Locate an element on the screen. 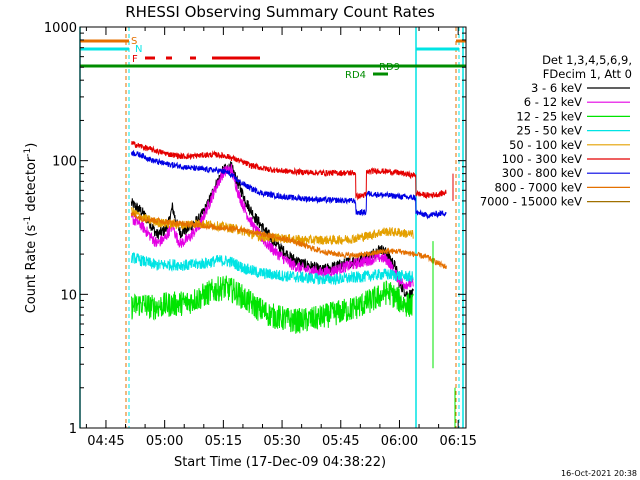 This screenshot has height=480, width=640. flag-label-f: F is located at coordinates (135, 59).